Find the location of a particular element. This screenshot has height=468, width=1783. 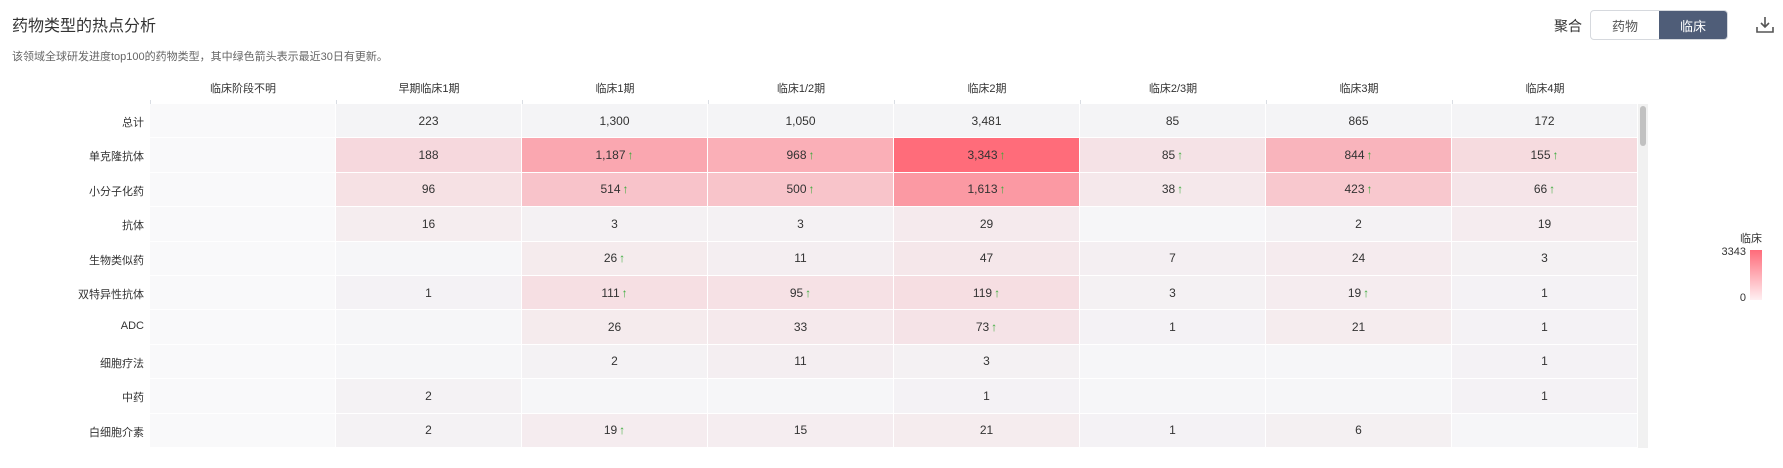

heatmap-cell: 155 ↑ is located at coordinates (1545, 155).